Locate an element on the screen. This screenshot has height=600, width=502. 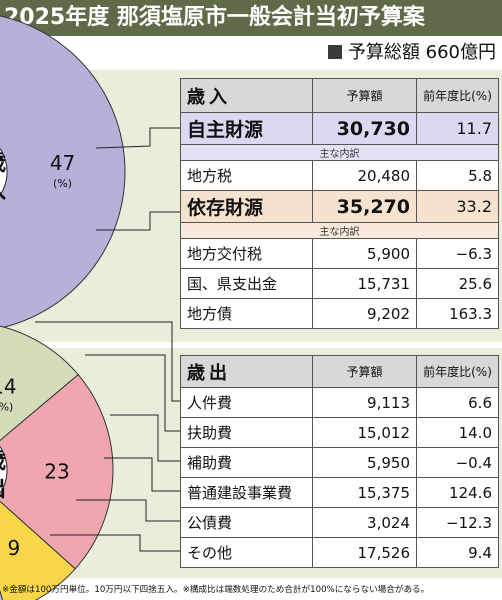
row-label: 国、県支出金 is located at coordinates (246, 283).